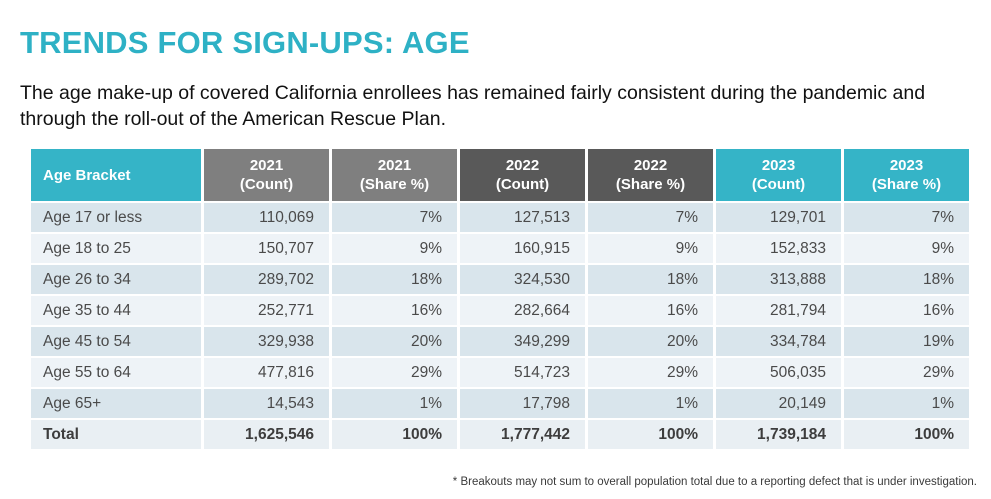 This screenshot has height=499, width=991. I want to click on value-cell: 324,530, so click(522, 279).